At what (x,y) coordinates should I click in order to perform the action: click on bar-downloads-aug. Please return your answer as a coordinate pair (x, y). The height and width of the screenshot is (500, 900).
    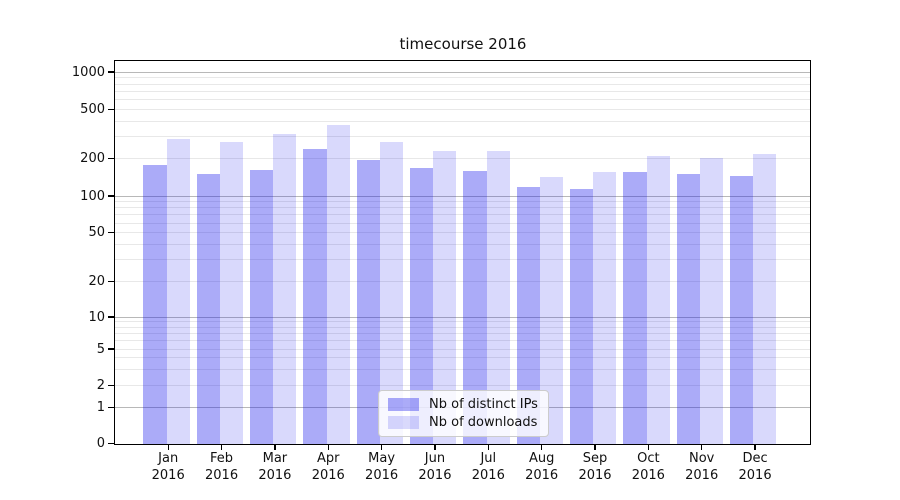
    Looking at the image, I should click on (552, 310).